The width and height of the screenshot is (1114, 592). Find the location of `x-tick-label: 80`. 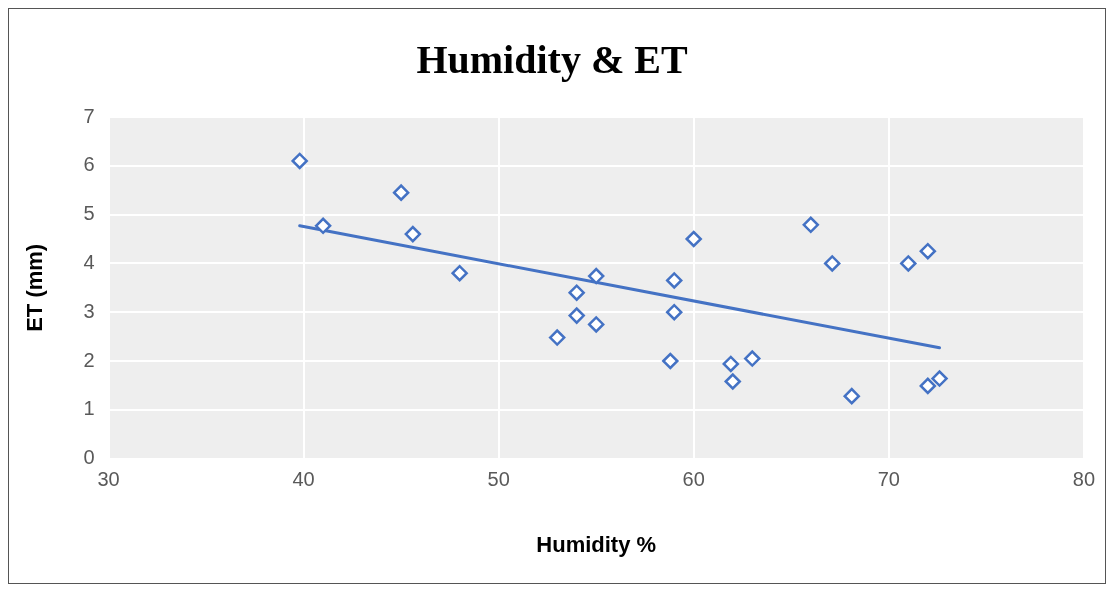

x-tick-label: 80 is located at coordinates (1083, 479).